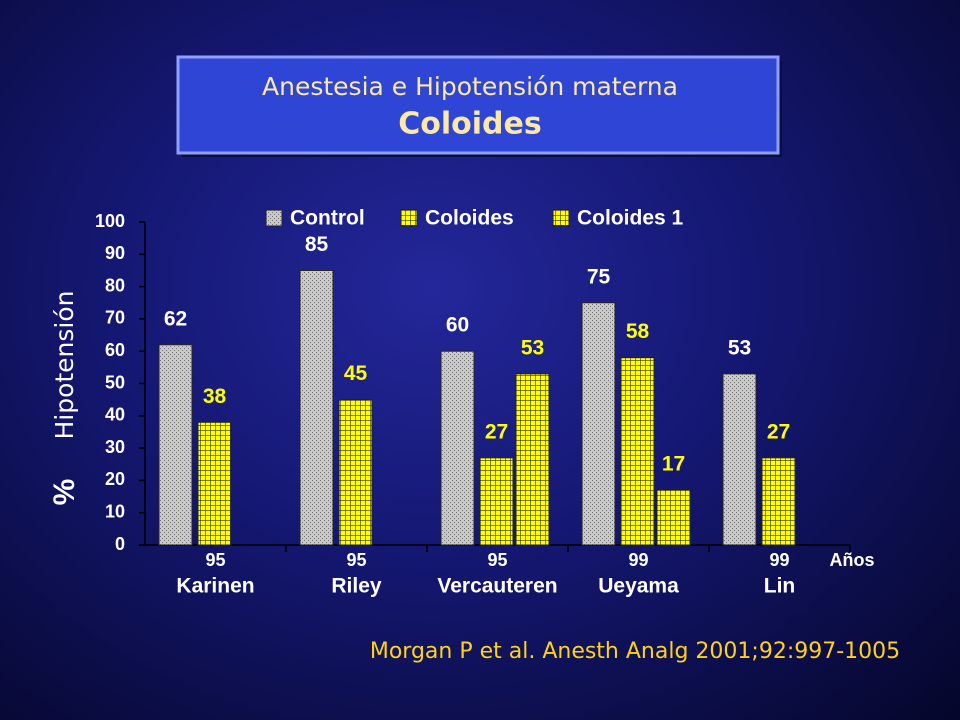  What do you see at coordinates (110, 221) in the screenshot?
I see `y-tick-label: 100` at bounding box center [110, 221].